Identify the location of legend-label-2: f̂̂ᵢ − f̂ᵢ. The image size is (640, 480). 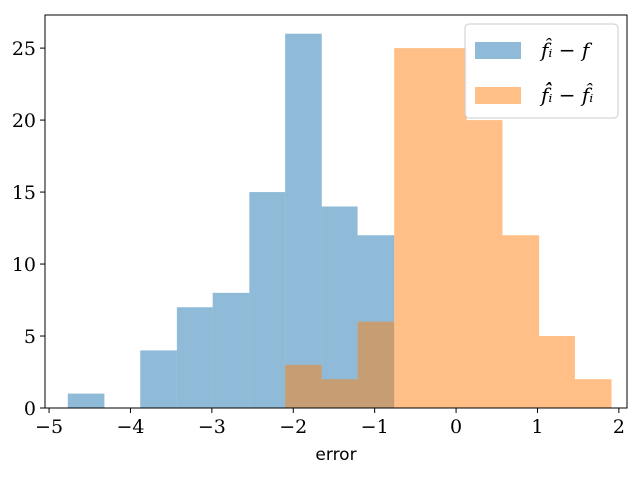
(566, 94).